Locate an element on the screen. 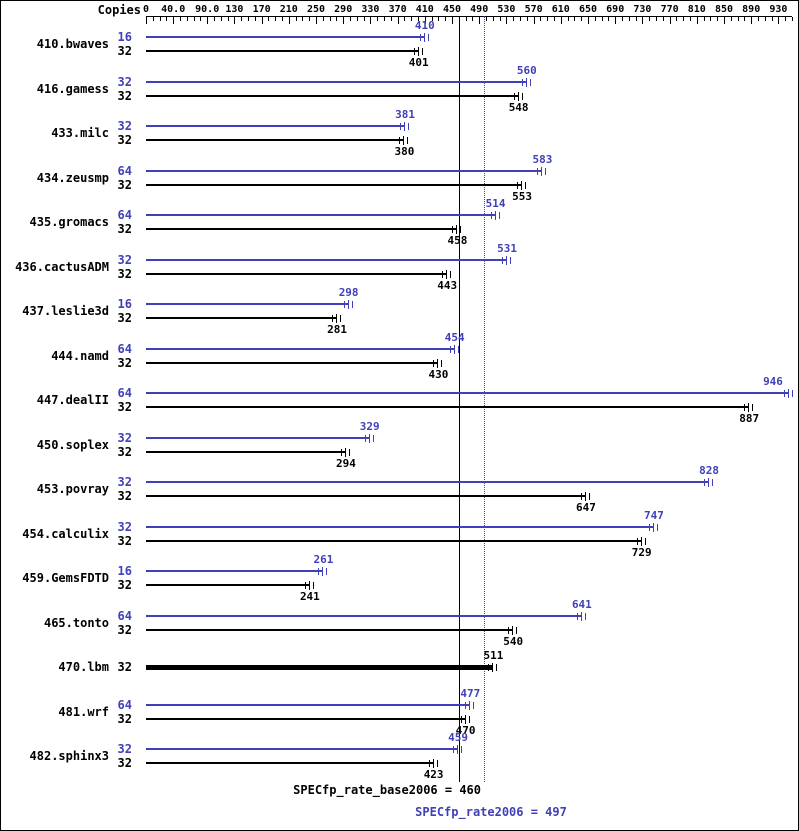  bar-value-label: 458 is located at coordinates (457, 240).